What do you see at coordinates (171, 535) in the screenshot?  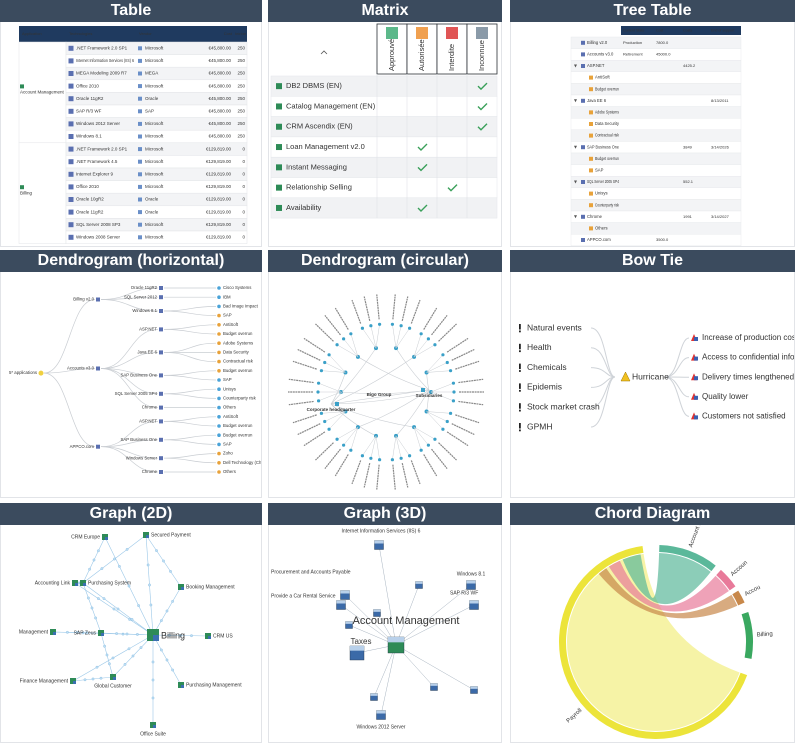 I see `node-label: Secured Payment` at bounding box center [171, 535].